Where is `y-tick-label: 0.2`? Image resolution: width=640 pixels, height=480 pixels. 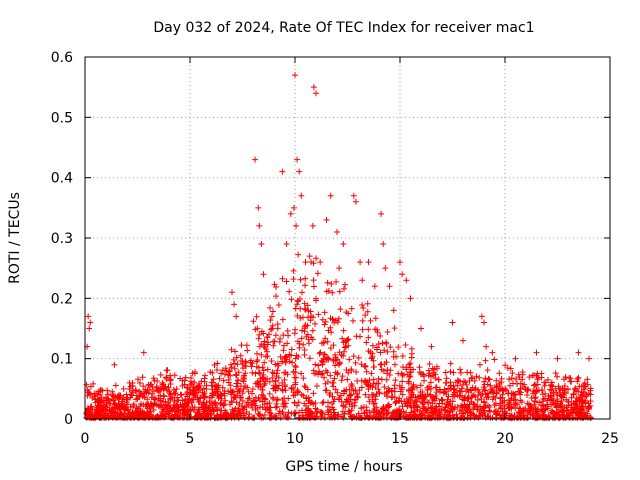 y-tick-label: 0.2 is located at coordinates (62, 299).